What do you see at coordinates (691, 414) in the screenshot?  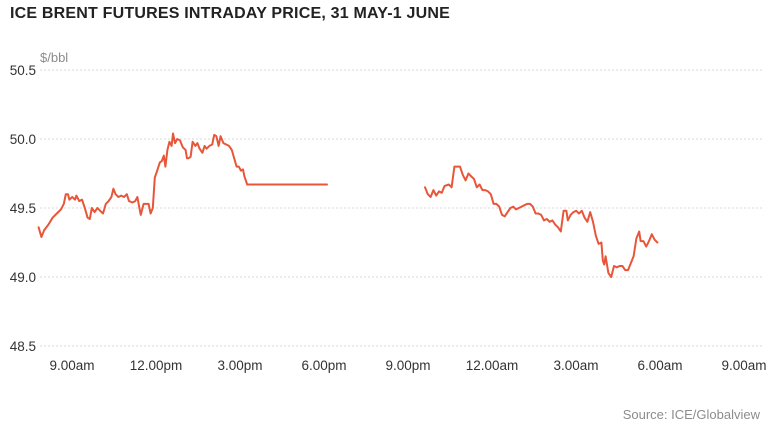 I see `source-note: Source: ICE/Globalview` at bounding box center [691, 414].